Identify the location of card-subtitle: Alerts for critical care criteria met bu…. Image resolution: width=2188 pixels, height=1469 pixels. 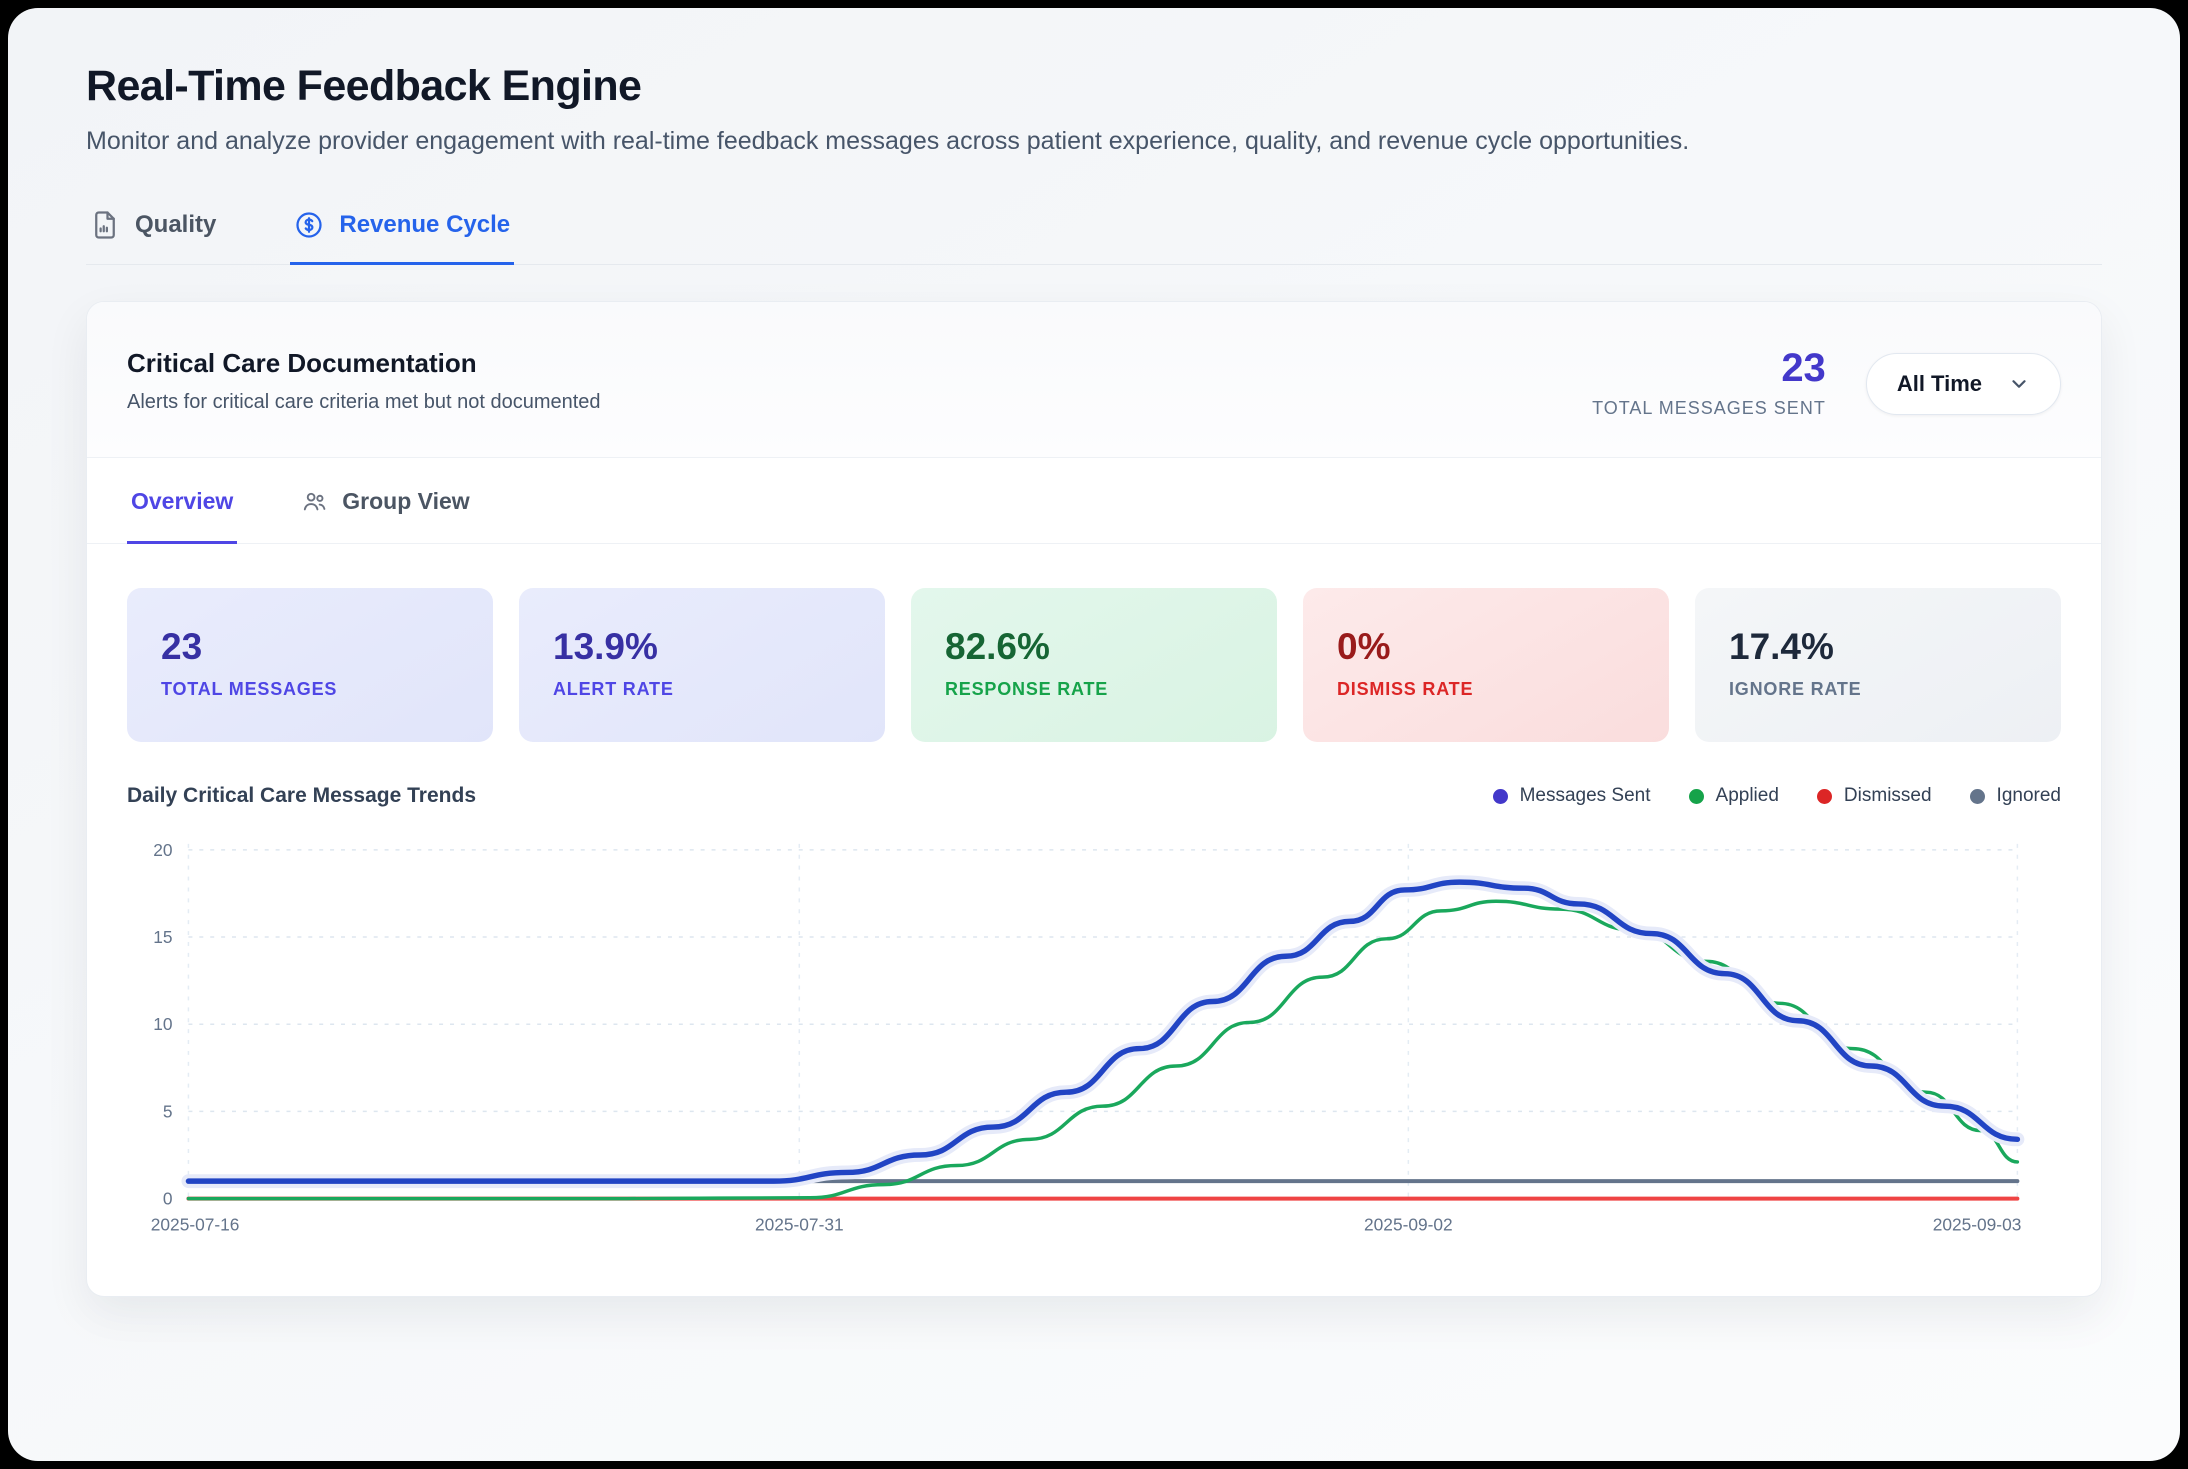
(364, 402).